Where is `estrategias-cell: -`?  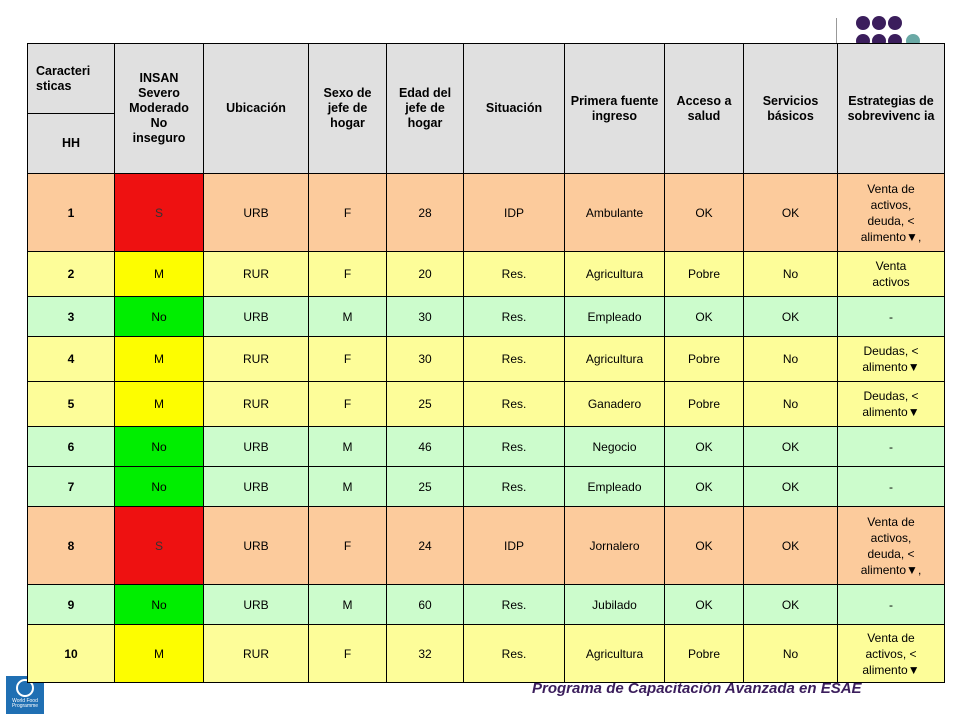 estrategias-cell: - is located at coordinates (891, 316).